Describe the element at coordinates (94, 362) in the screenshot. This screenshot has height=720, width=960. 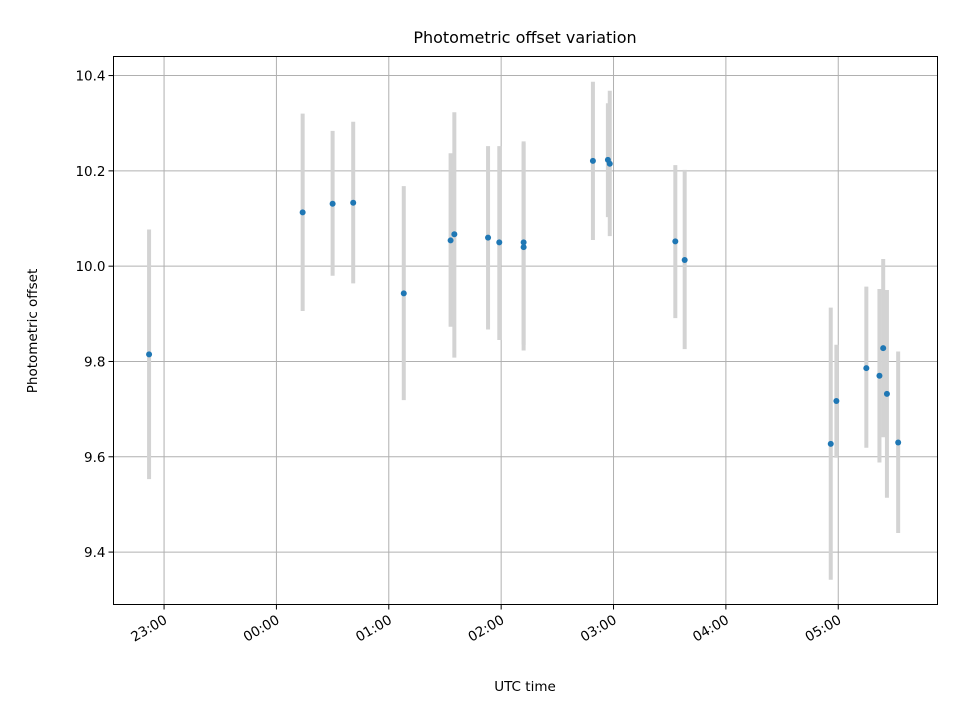
I see `y-tick-label: 9.8` at that location.